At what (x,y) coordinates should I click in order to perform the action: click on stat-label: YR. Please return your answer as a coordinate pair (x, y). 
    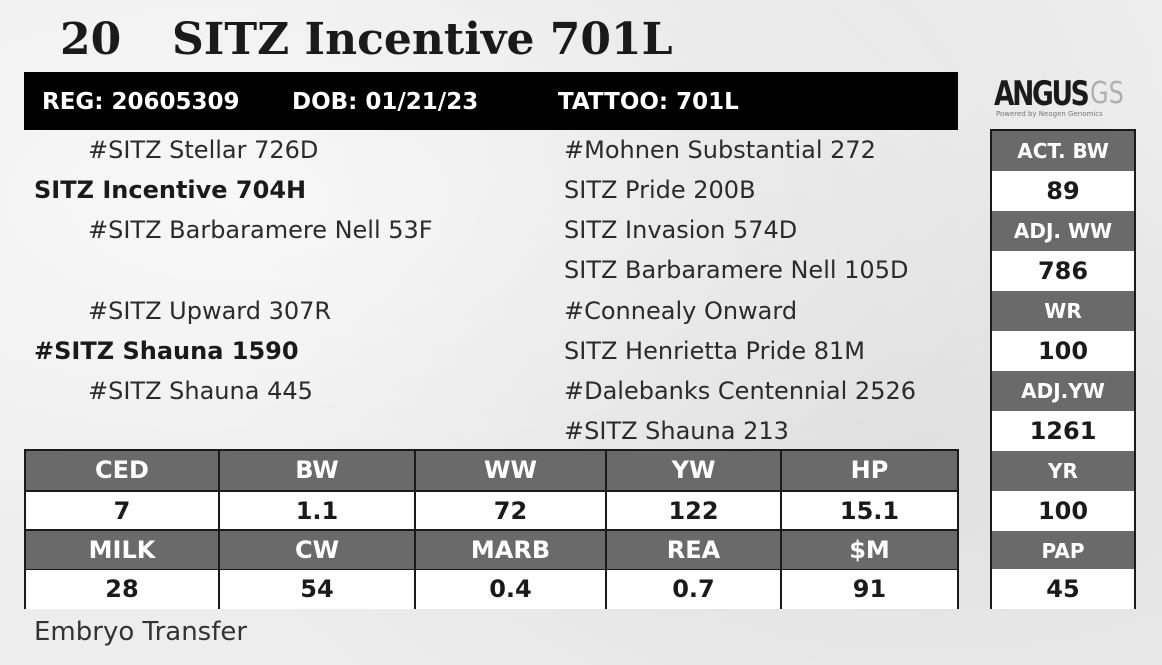
    Looking at the image, I should click on (1063, 471).